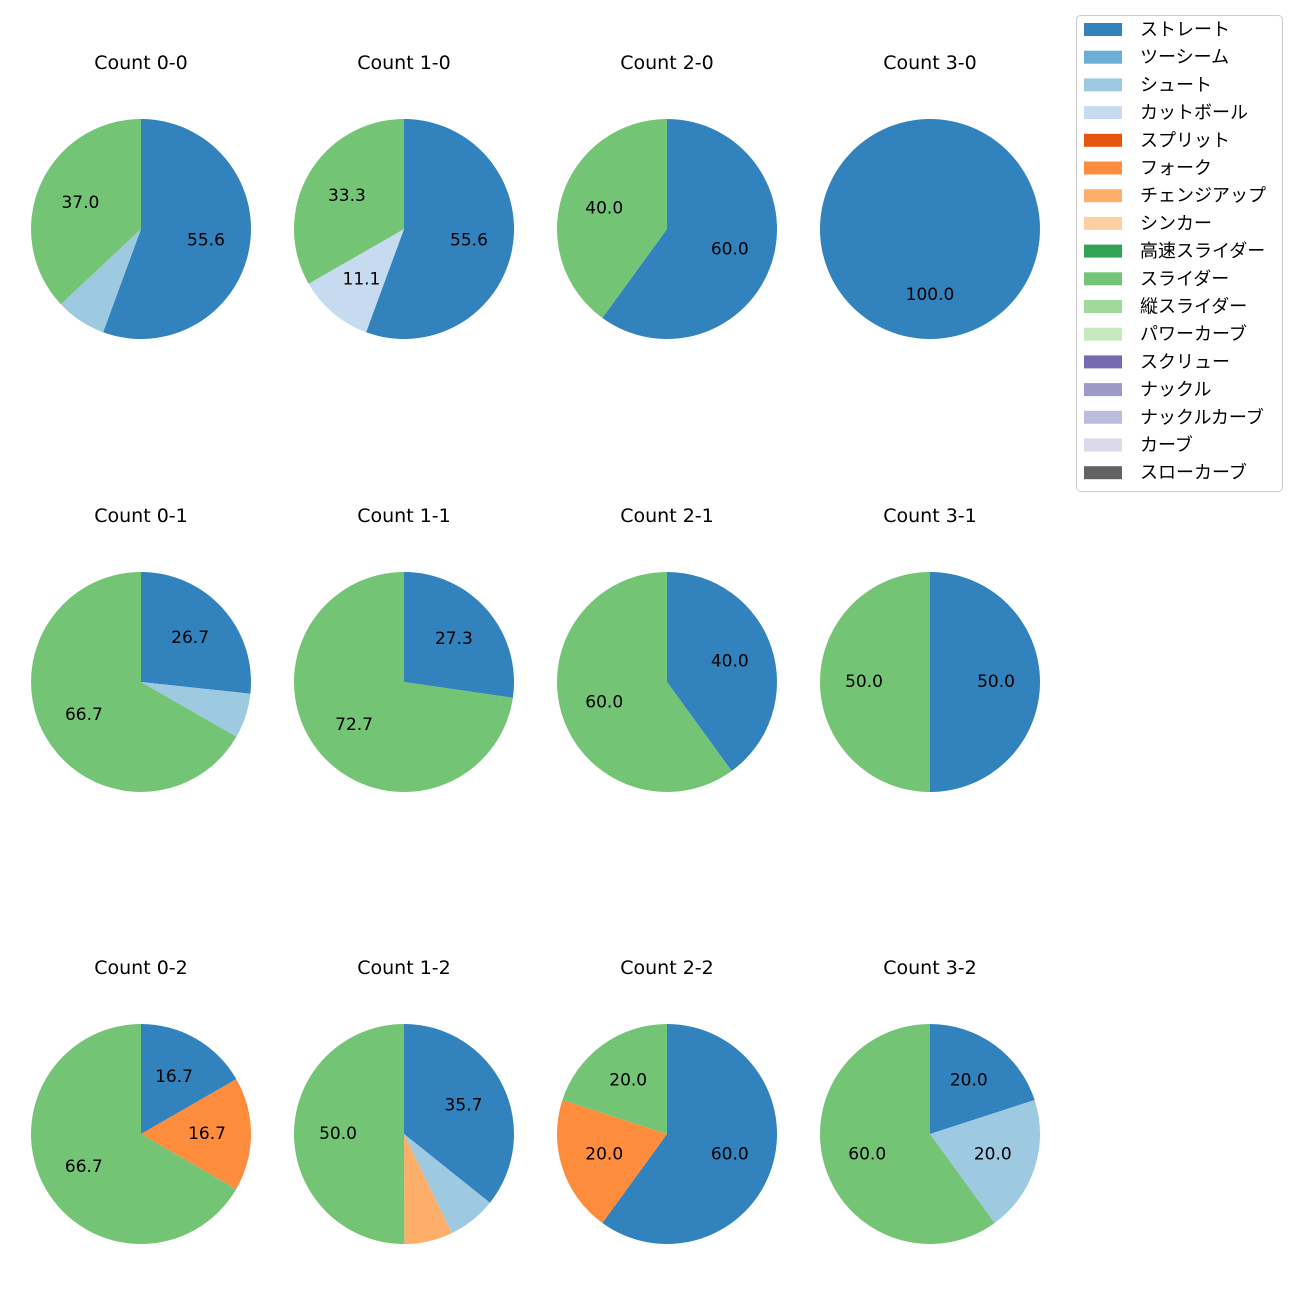 Image resolution: width=1300 pixels, height=1300 pixels. Describe the element at coordinates (190, 638) in the screenshot. I see `slice-label: 26.7` at that location.